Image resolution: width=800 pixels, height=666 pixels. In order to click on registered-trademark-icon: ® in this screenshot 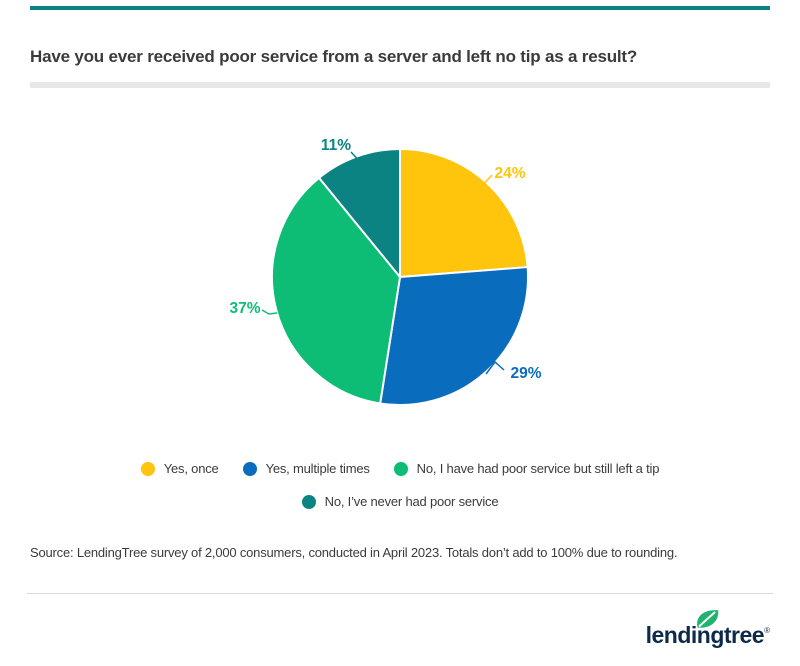, I will do `click(767, 630)`.